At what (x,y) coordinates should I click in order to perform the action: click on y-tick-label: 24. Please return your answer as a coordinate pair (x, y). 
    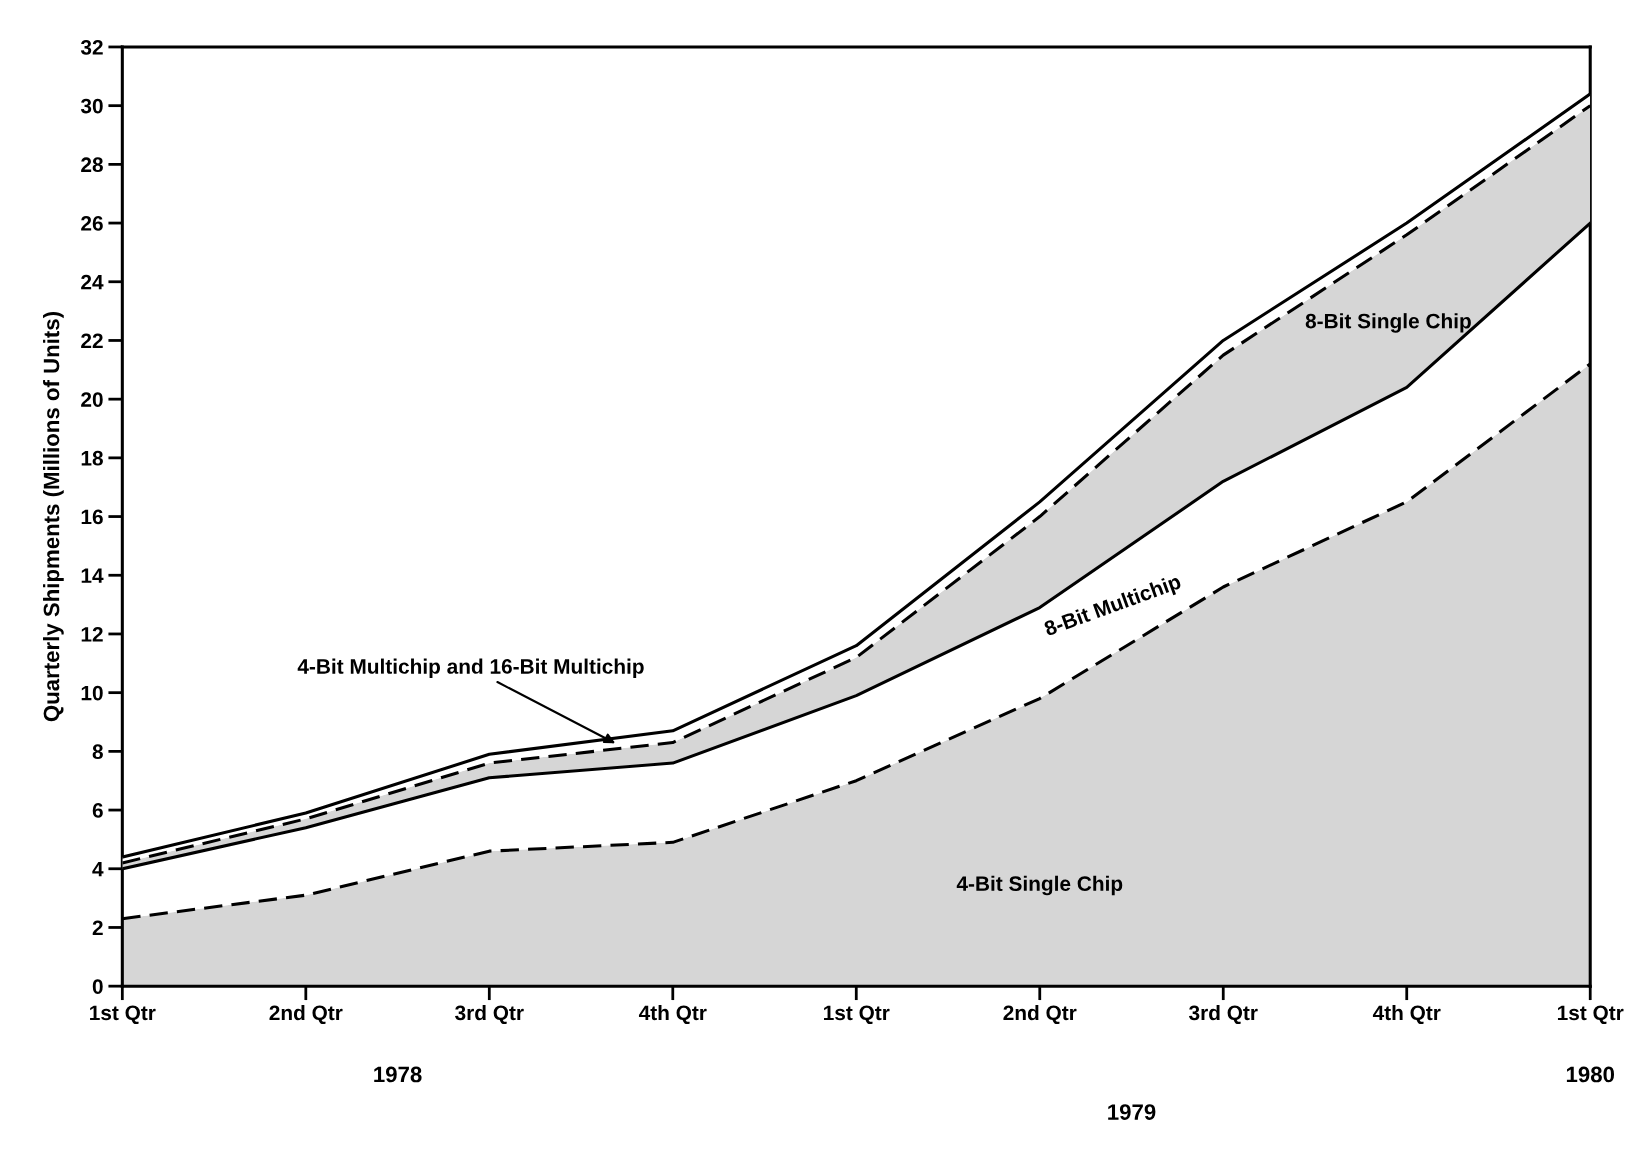
    Looking at the image, I should click on (92, 282).